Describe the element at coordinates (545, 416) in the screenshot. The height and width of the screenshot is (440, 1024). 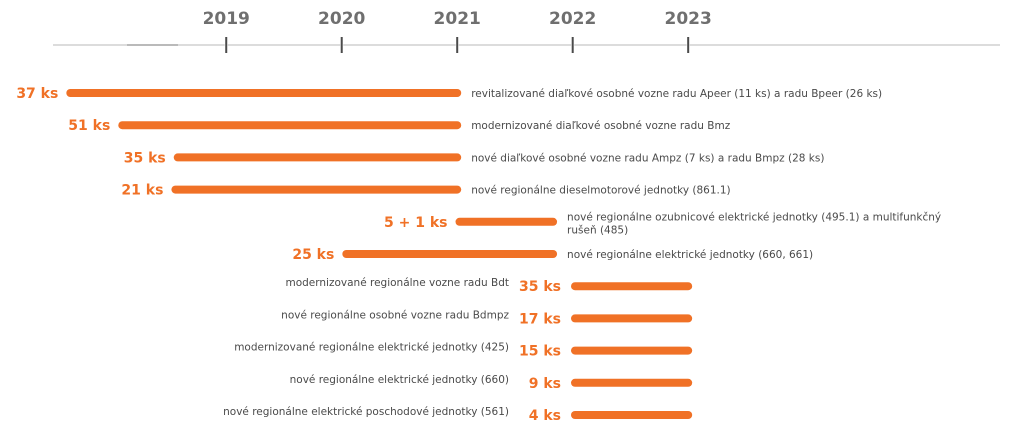
I see `count-label: 4 ks` at that location.